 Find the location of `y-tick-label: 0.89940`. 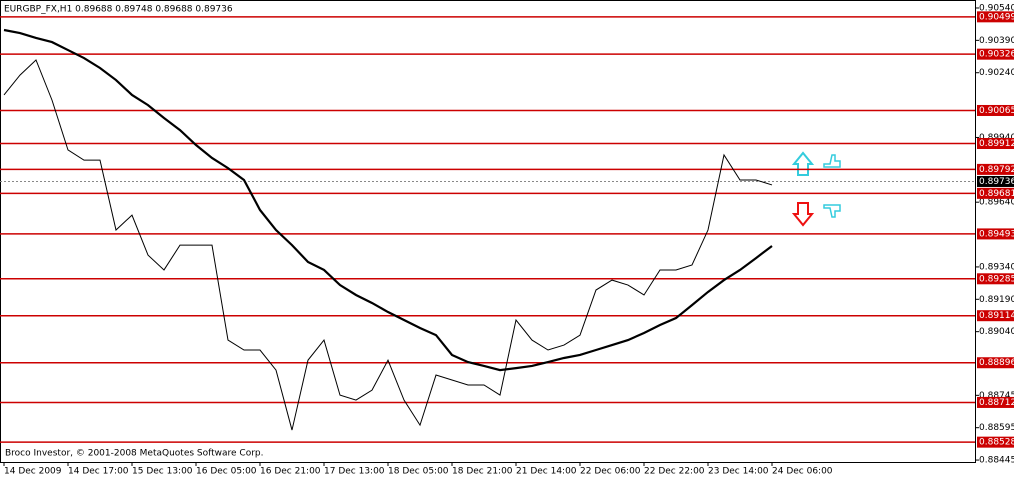

y-tick-label: 0.89940 is located at coordinates (996, 138).